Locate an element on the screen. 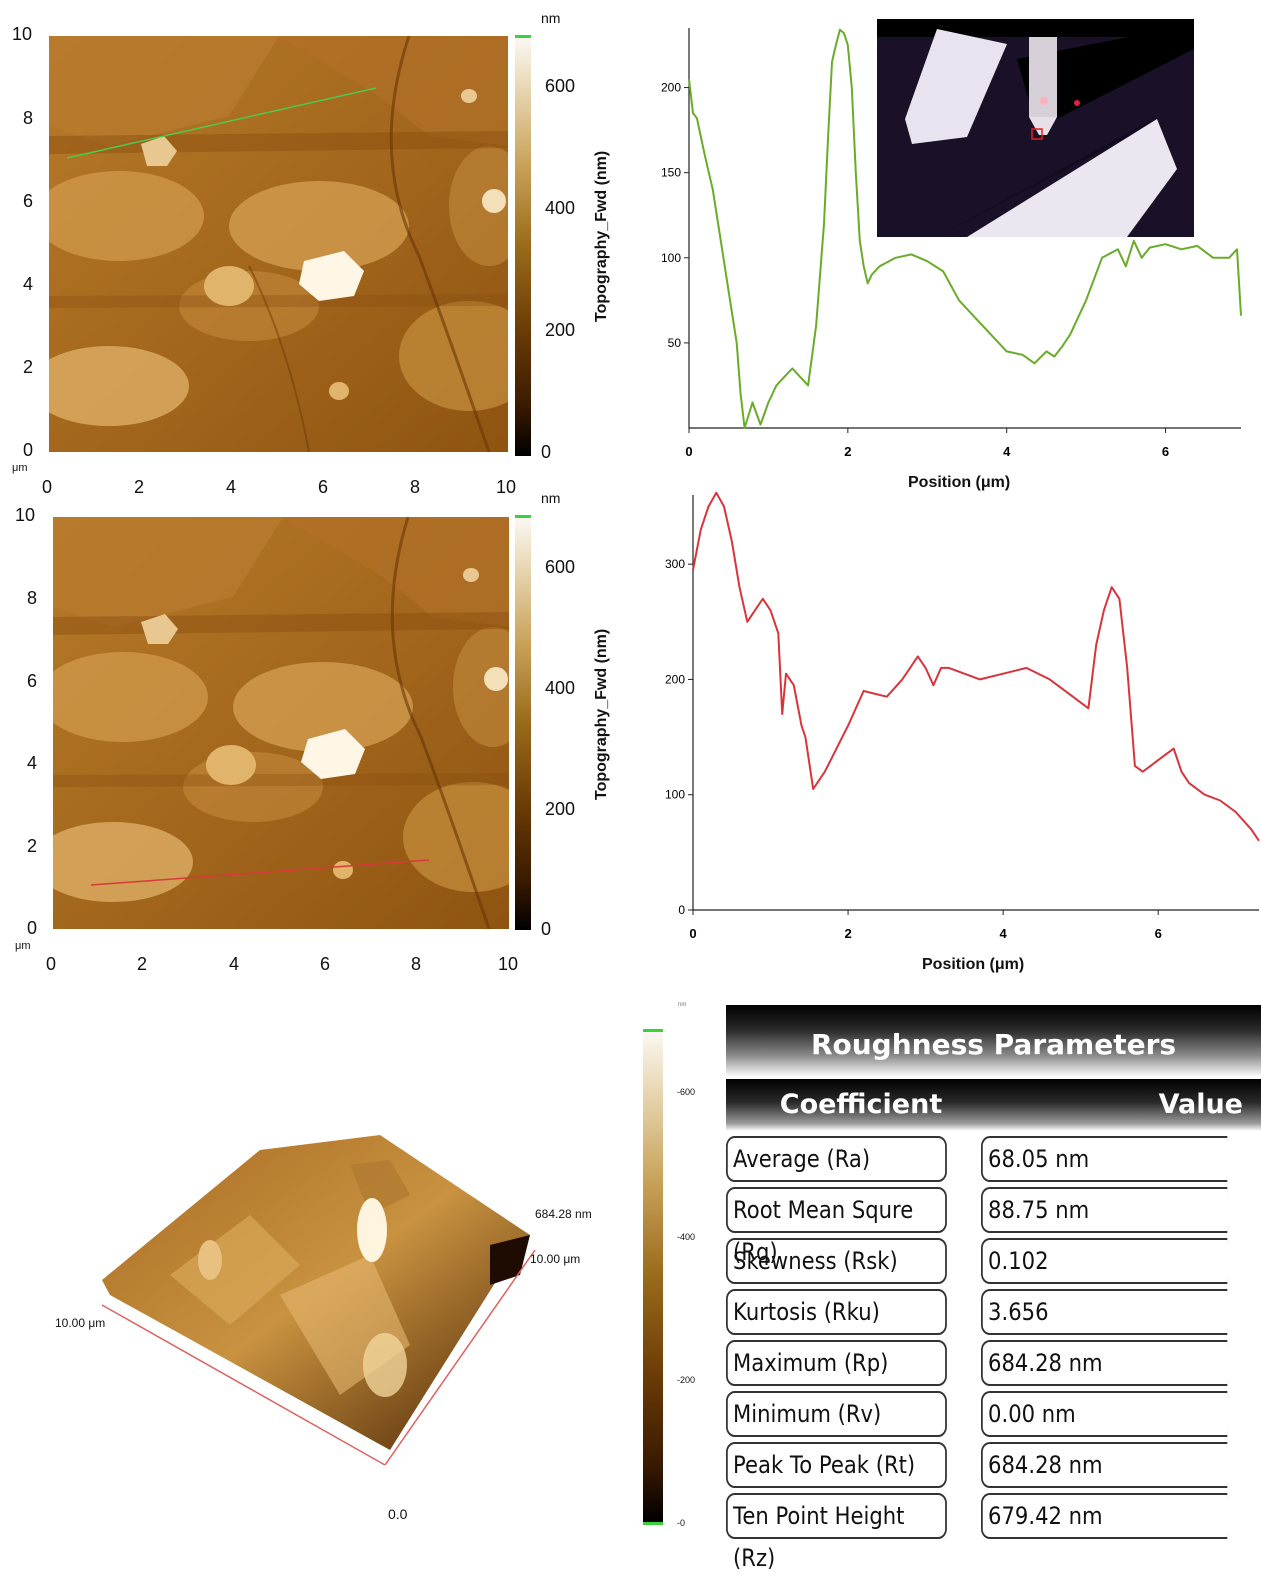 Image resolution: width=1261 pixels, height=1579 pixels. roughness-row: Skewness (Rsk) 0.102 is located at coordinates (993, 1261).